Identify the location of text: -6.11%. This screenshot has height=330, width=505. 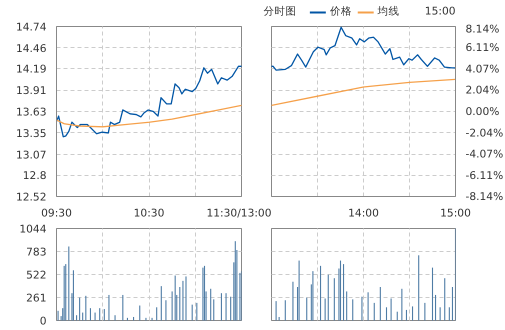
(485, 175).